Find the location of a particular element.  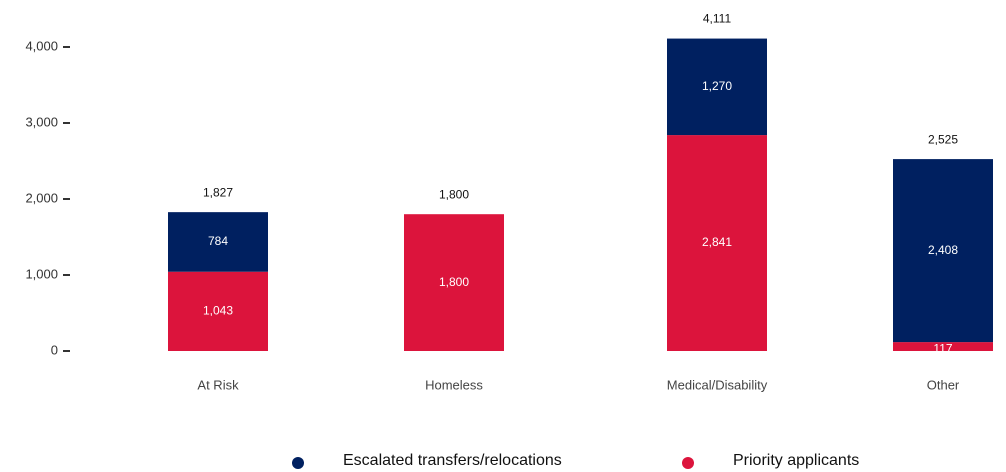

x-tick-label: At Risk is located at coordinates (218, 384).